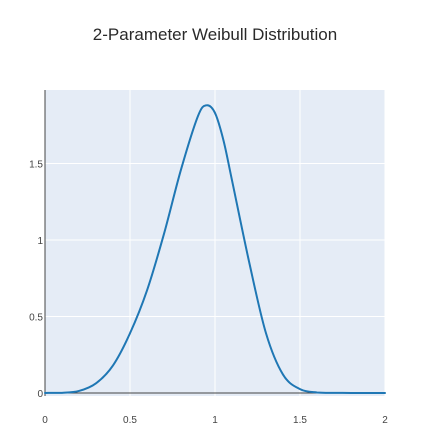 The width and height of the screenshot is (423, 443). What do you see at coordinates (36, 164) in the screenshot?
I see `y-tick-label-3: 1.5` at bounding box center [36, 164].